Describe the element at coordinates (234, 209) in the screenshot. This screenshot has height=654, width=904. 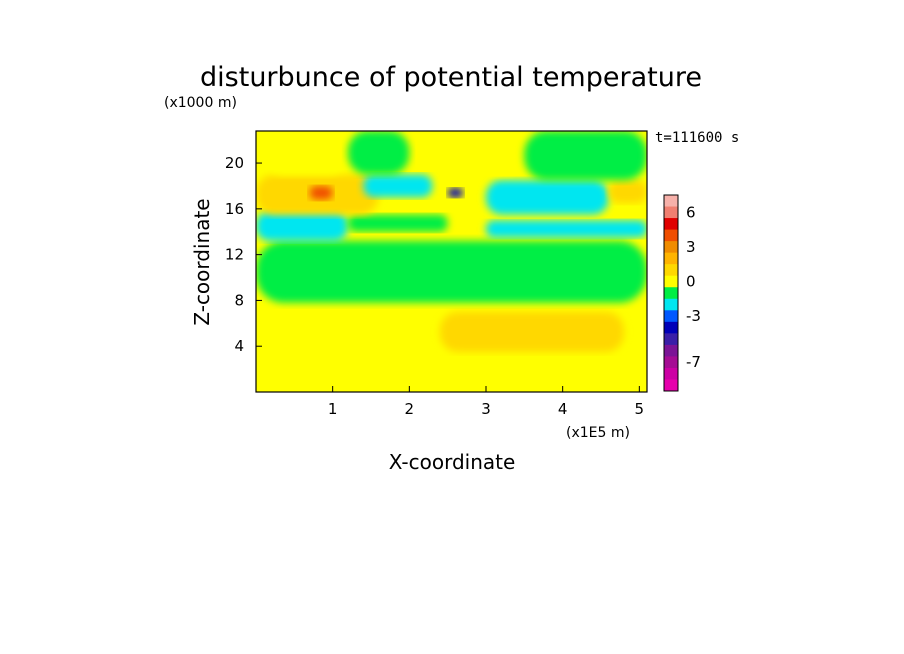
I see `y-tick-label: 16` at that location.